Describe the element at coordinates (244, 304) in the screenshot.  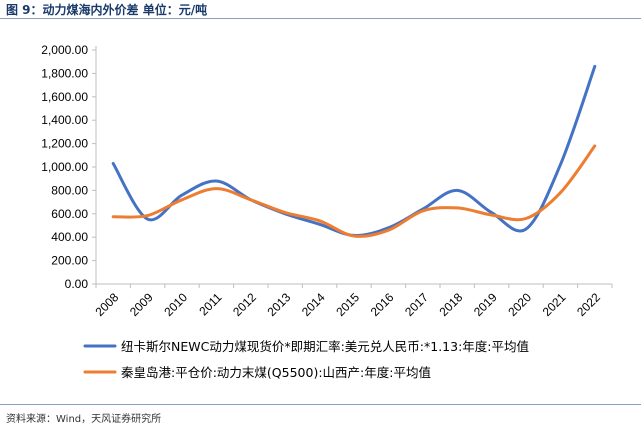
I see `x-tick-label: 2012` at that location.